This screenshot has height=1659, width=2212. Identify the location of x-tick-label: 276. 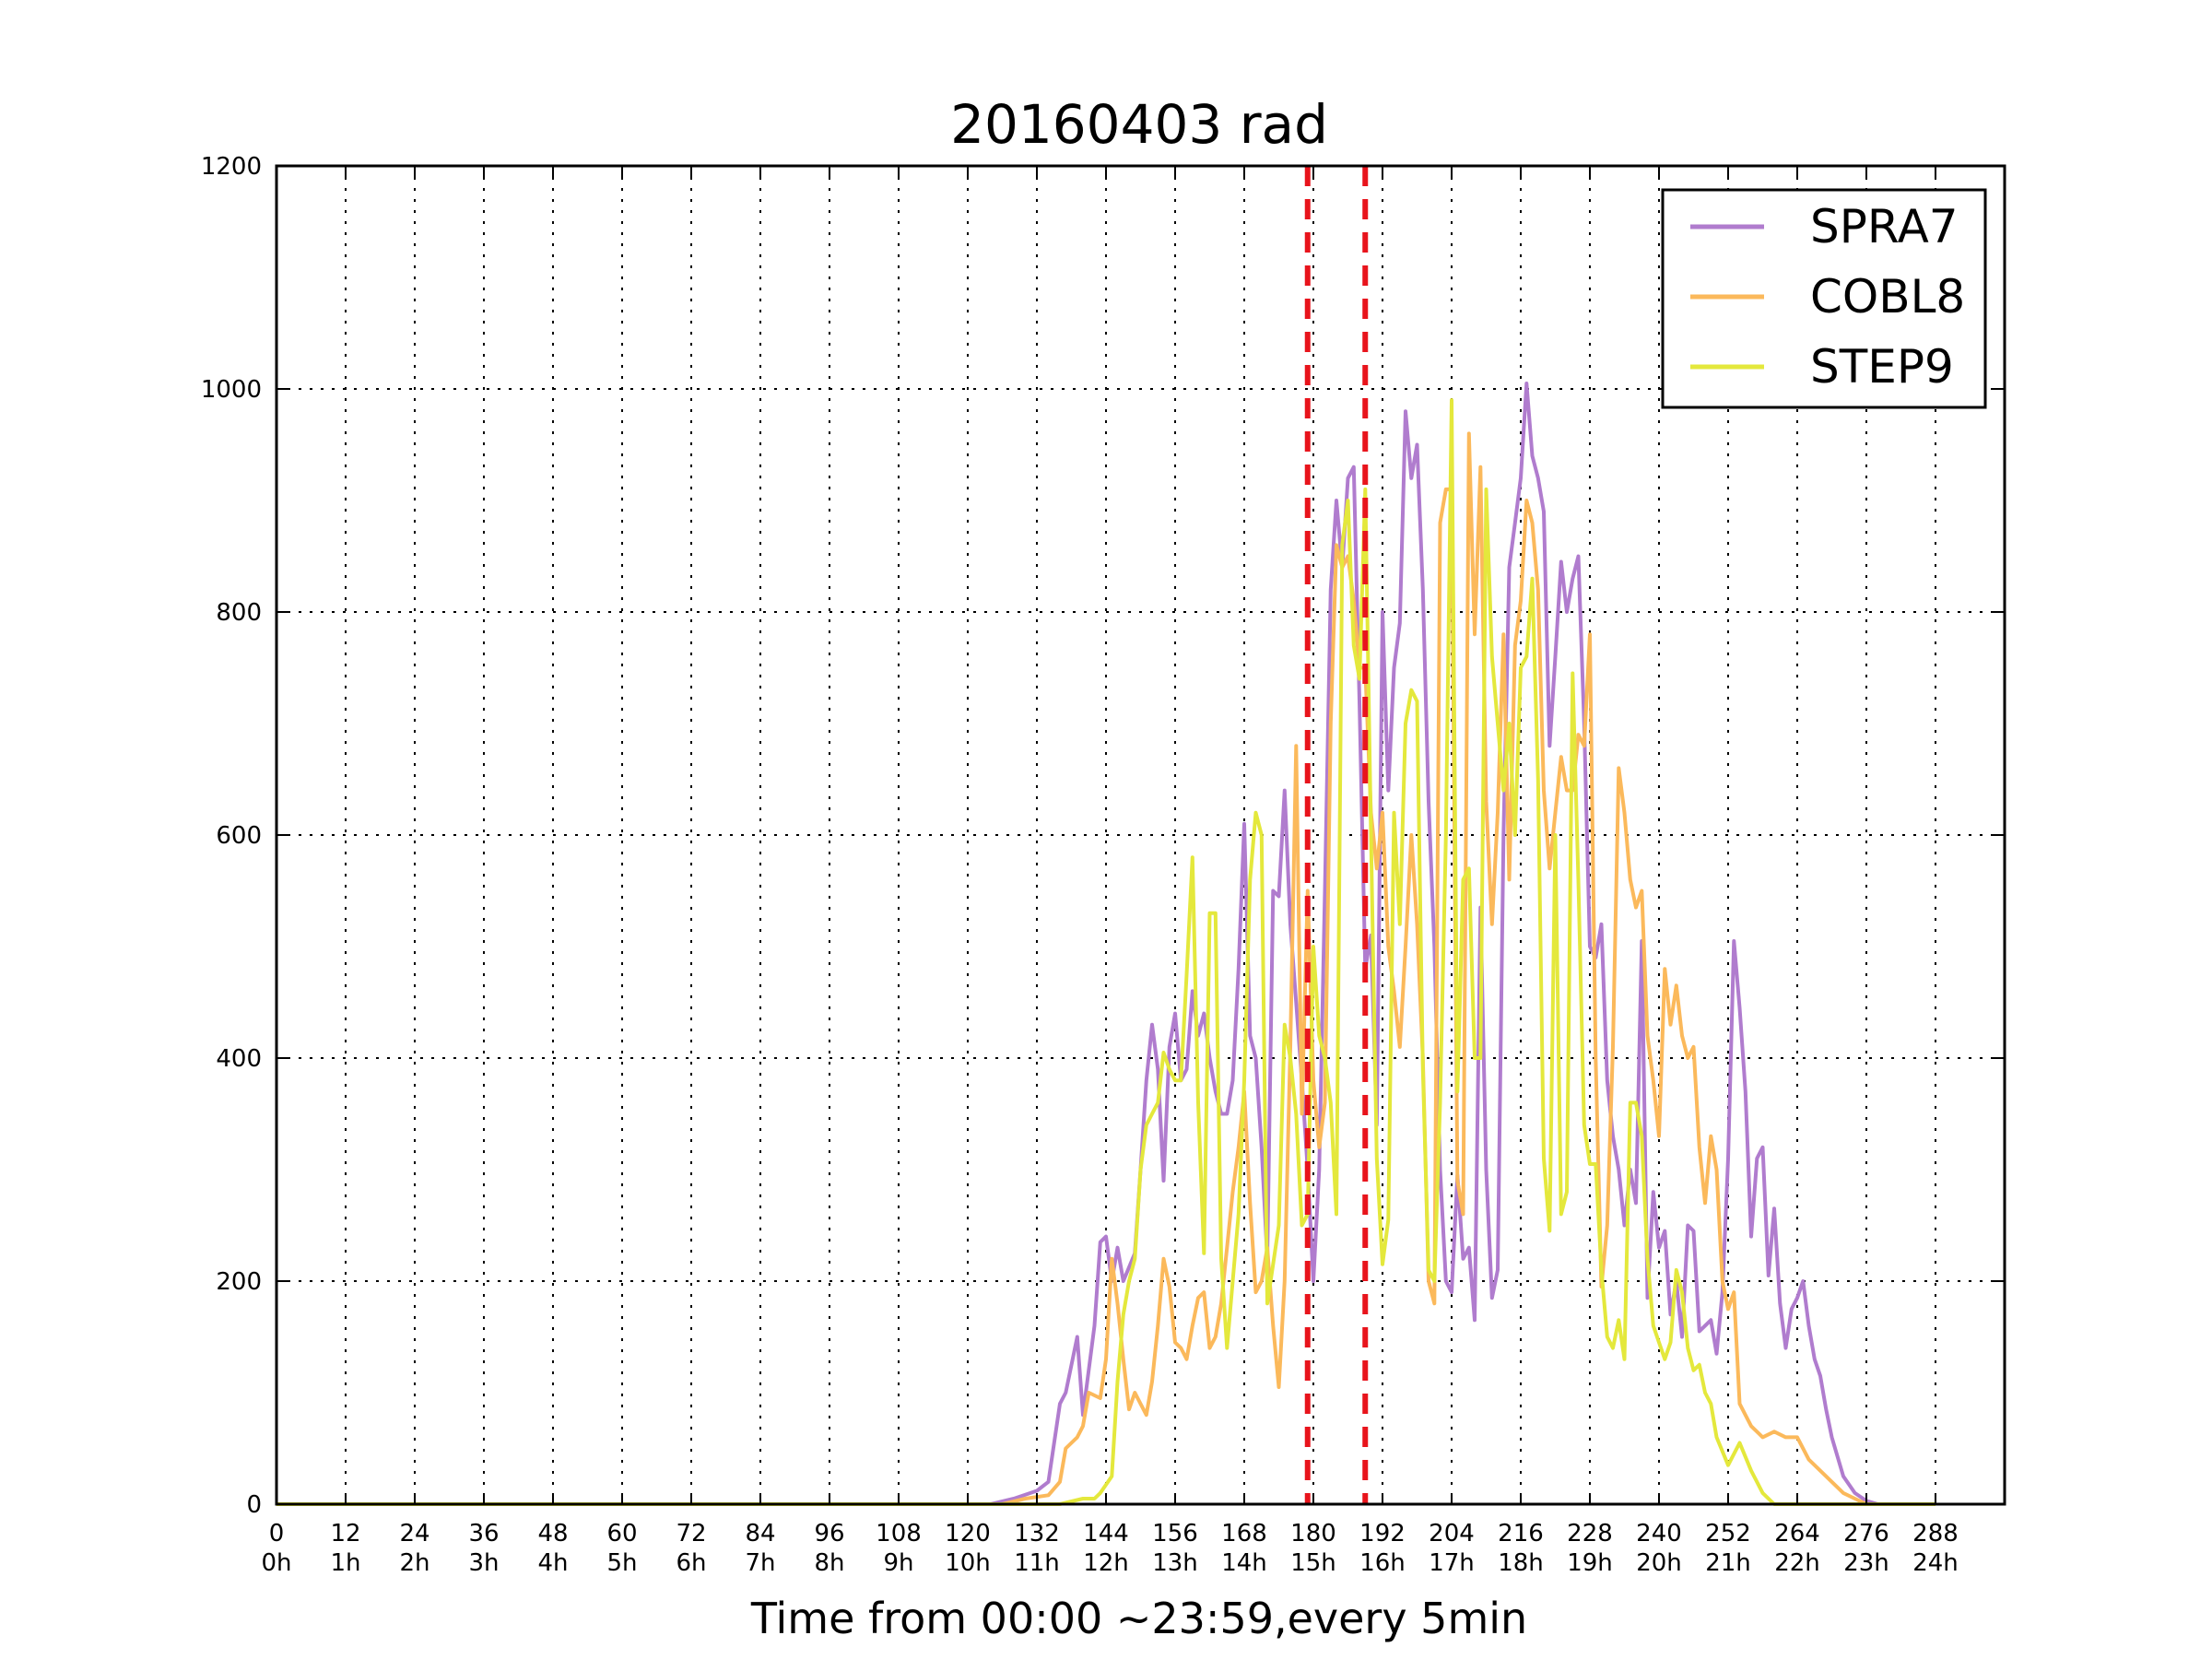
(1866, 1533).